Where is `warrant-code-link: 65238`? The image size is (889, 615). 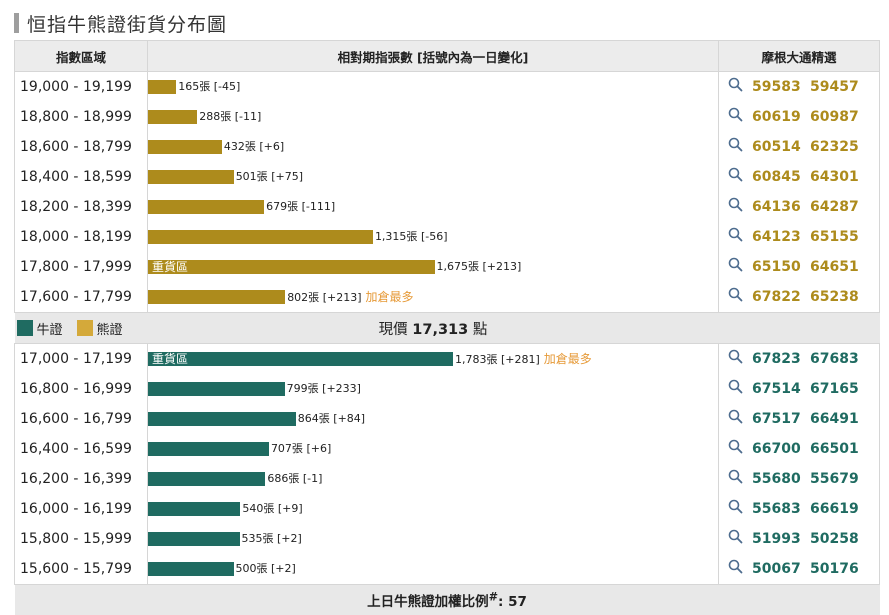 warrant-code-link: 65238 is located at coordinates (834, 297).